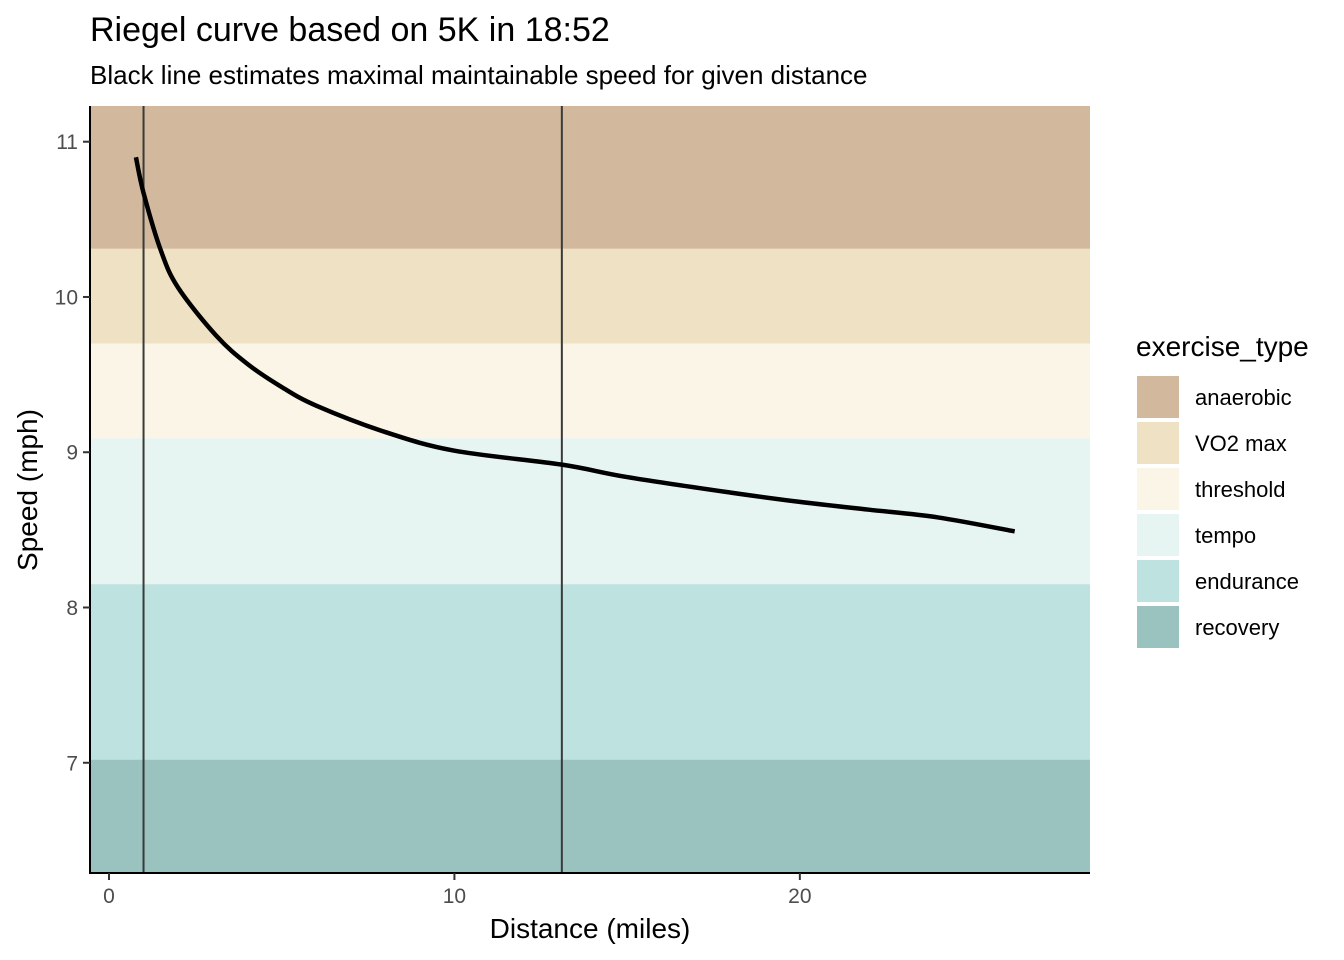 This screenshot has height=960, width=1344. What do you see at coordinates (590, 391) in the screenshot?
I see `band-threshold` at bounding box center [590, 391].